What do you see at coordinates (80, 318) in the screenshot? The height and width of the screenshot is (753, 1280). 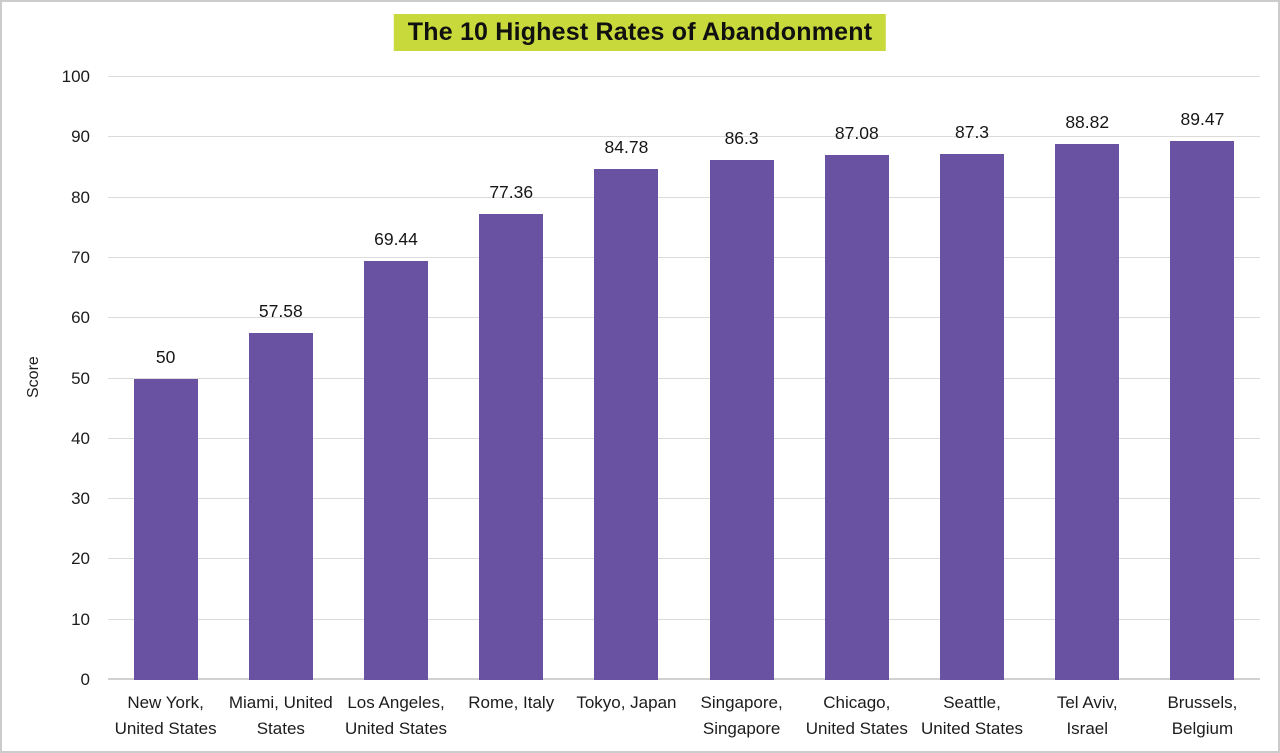 I see `y-tick-label: 60` at bounding box center [80, 318].